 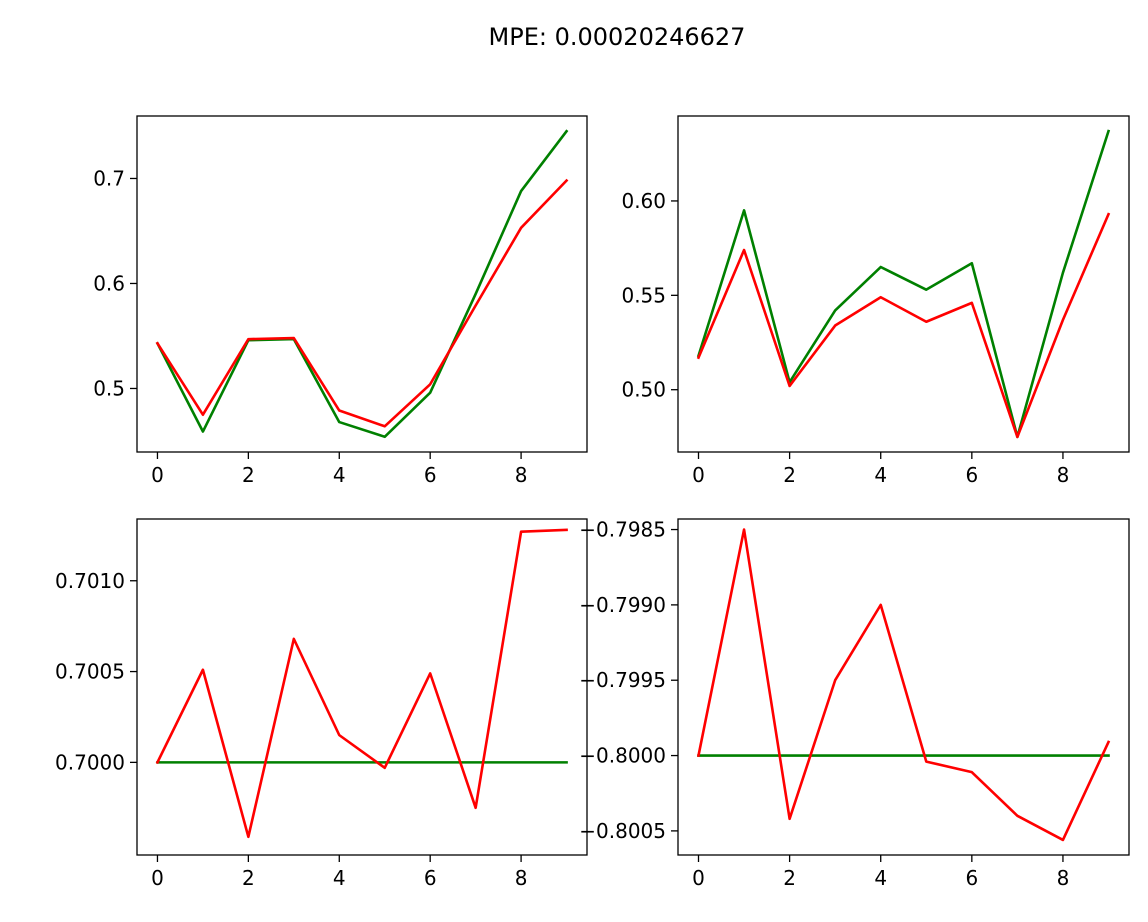 I want to click on y-tick-label: −0.7995, so click(x=622, y=680).